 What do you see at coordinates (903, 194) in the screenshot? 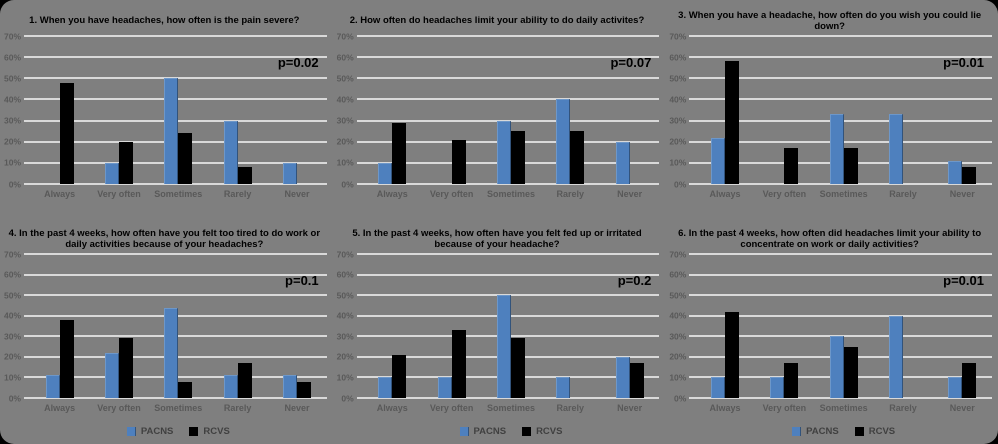
I see `x-axis-category-label: Rarely` at bounding box center [903, 194].